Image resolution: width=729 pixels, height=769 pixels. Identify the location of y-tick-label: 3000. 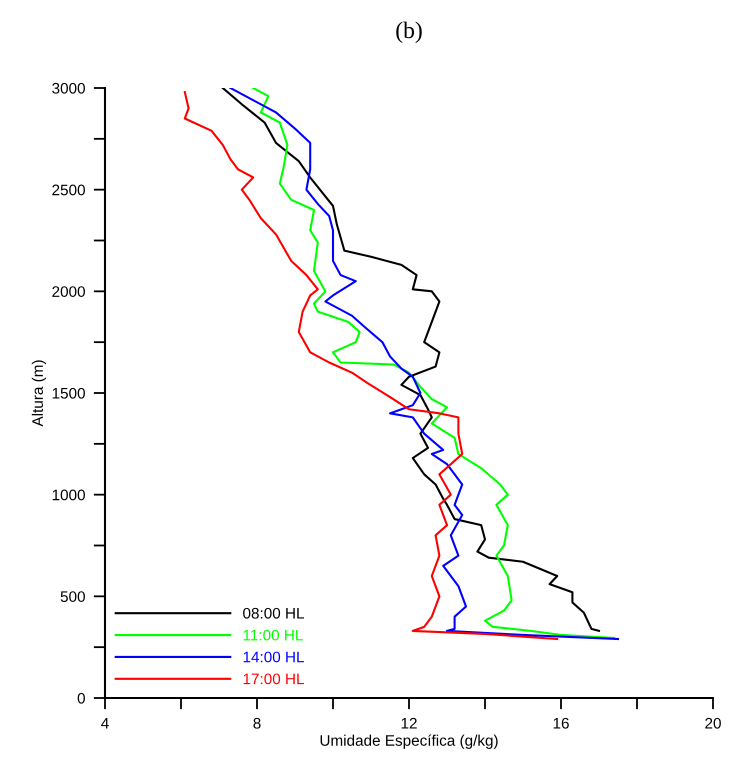
(68, 88).